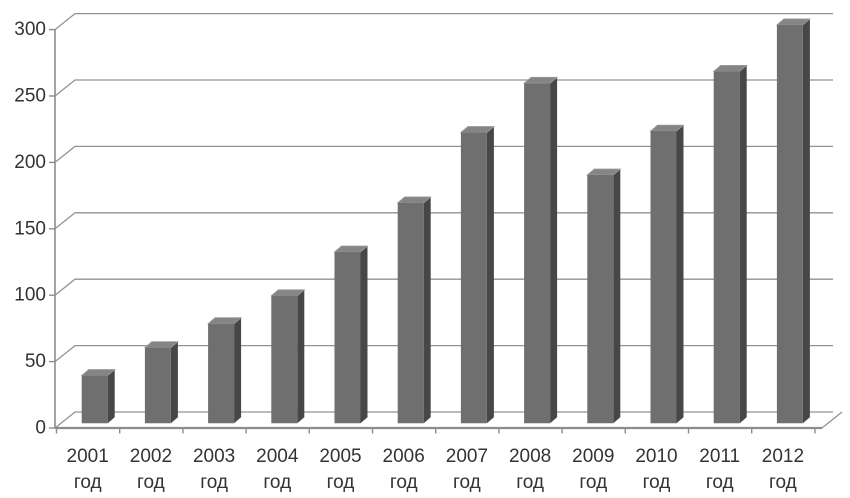 Image resolution: width=850 pixels, height=498 pixels. I want to click on bar-2009, so click(604, 296).